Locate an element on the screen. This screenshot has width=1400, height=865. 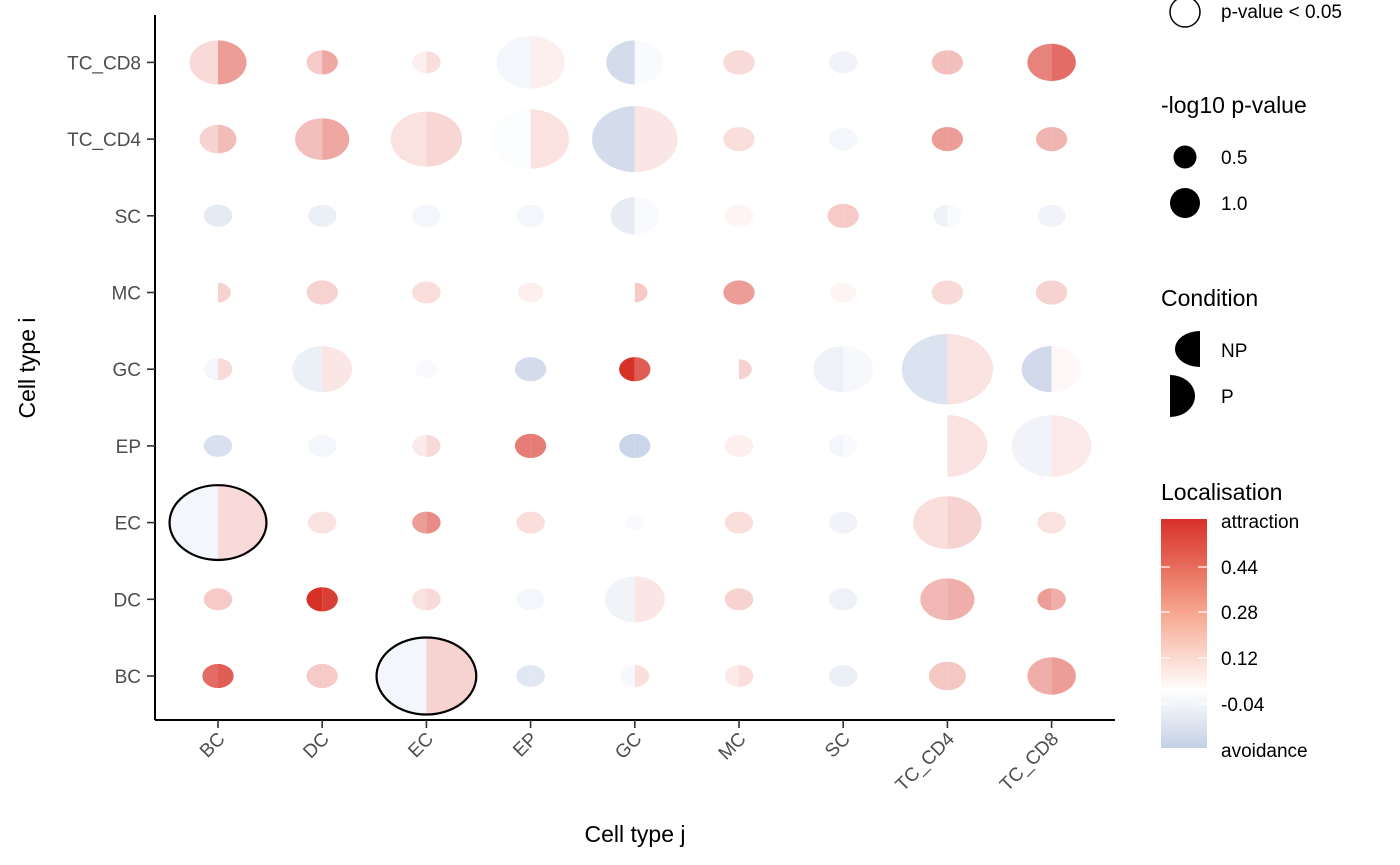
bubble-TC_CD4-DC-p is located at coordinates (336, 139).